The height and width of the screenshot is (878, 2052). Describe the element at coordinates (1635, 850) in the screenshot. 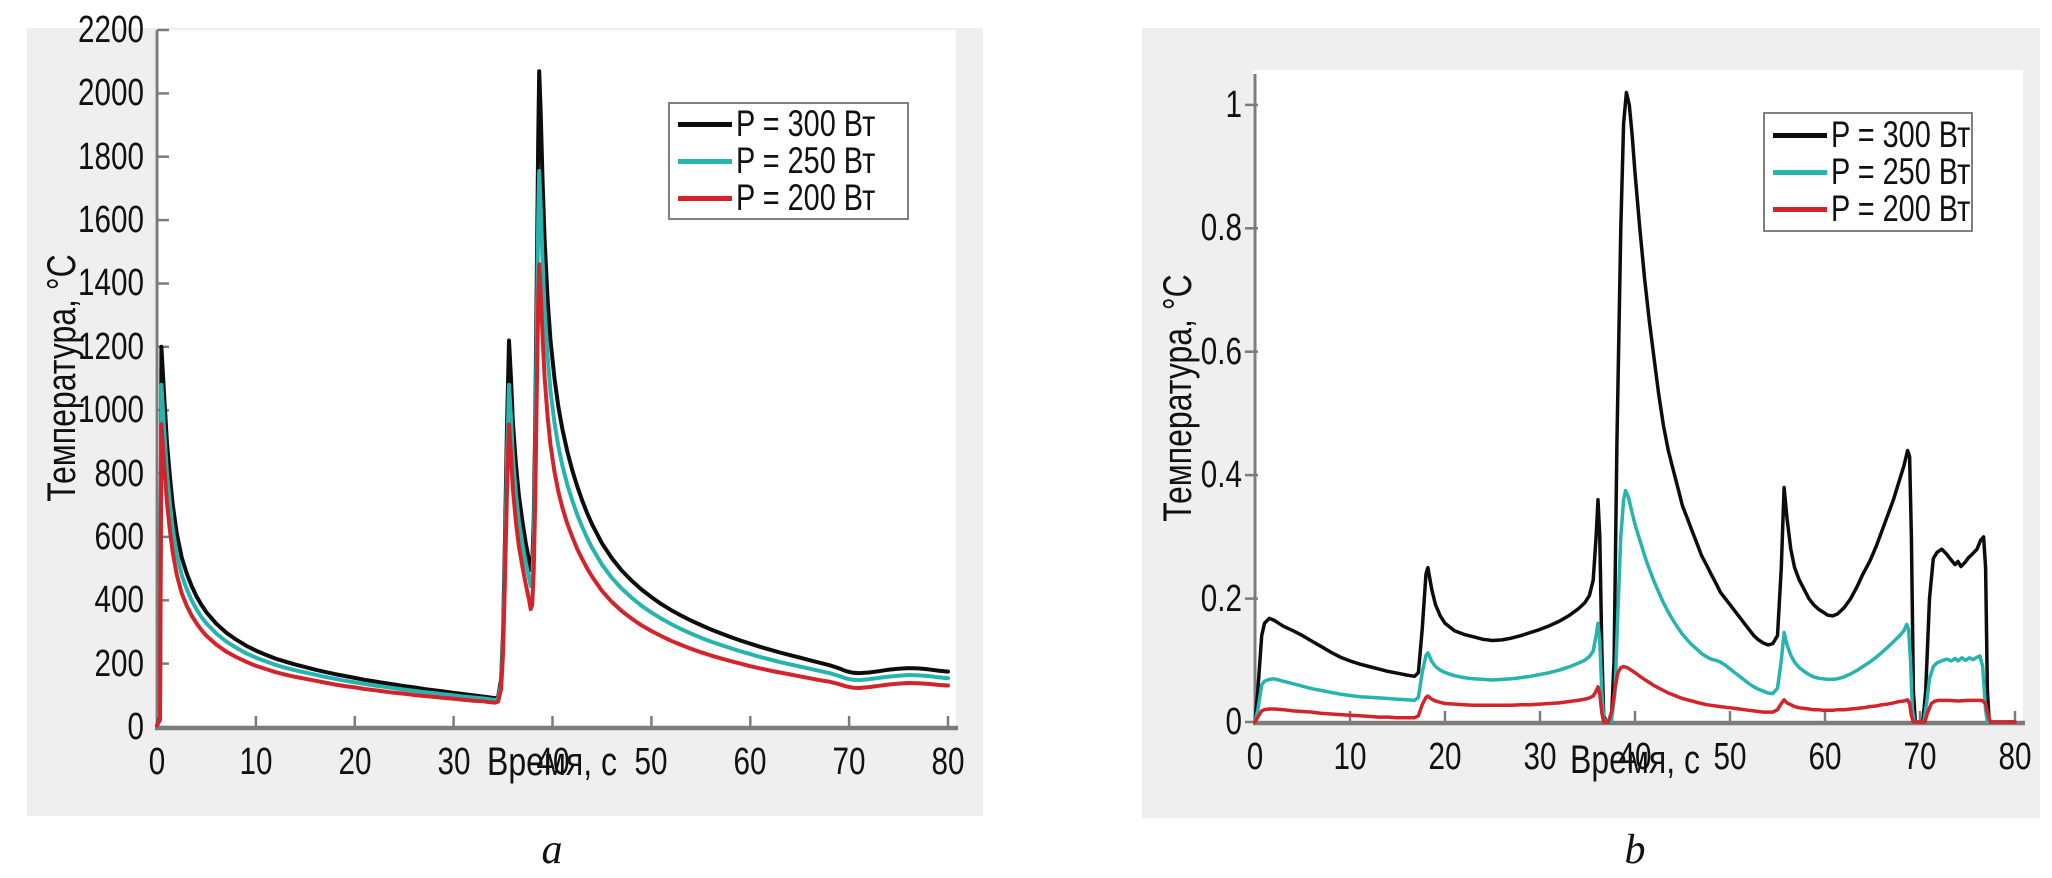

I see `subfigure-caption-b: b` at that location.